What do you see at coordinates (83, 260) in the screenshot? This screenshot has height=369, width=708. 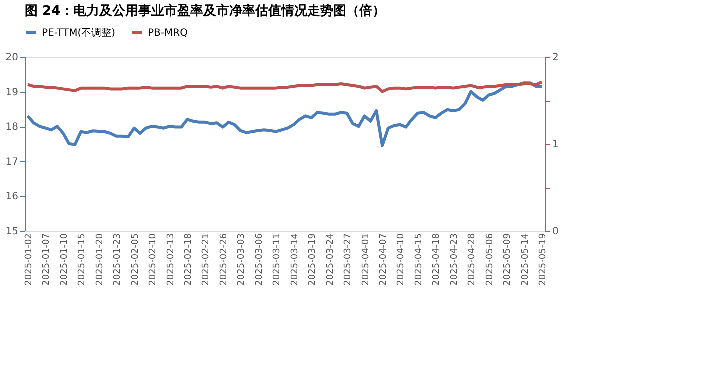 I see `x-tick-label: 2025-01-15` at bounding box center [83, 260].